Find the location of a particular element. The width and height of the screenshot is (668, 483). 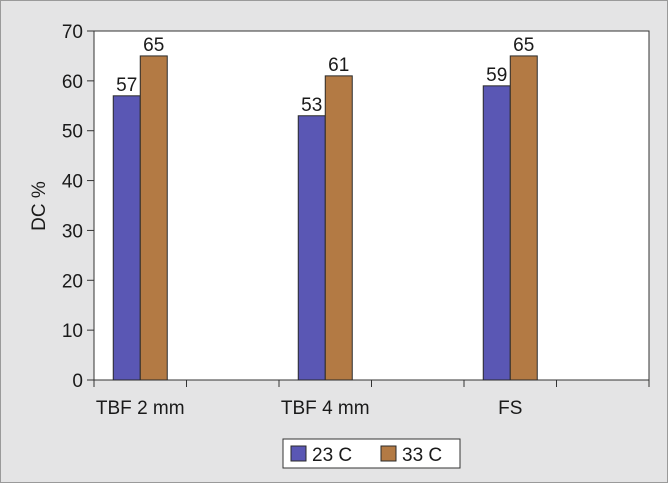

data-labels: 57 53 59 65 61 65 is located at coordinates (325, 75).